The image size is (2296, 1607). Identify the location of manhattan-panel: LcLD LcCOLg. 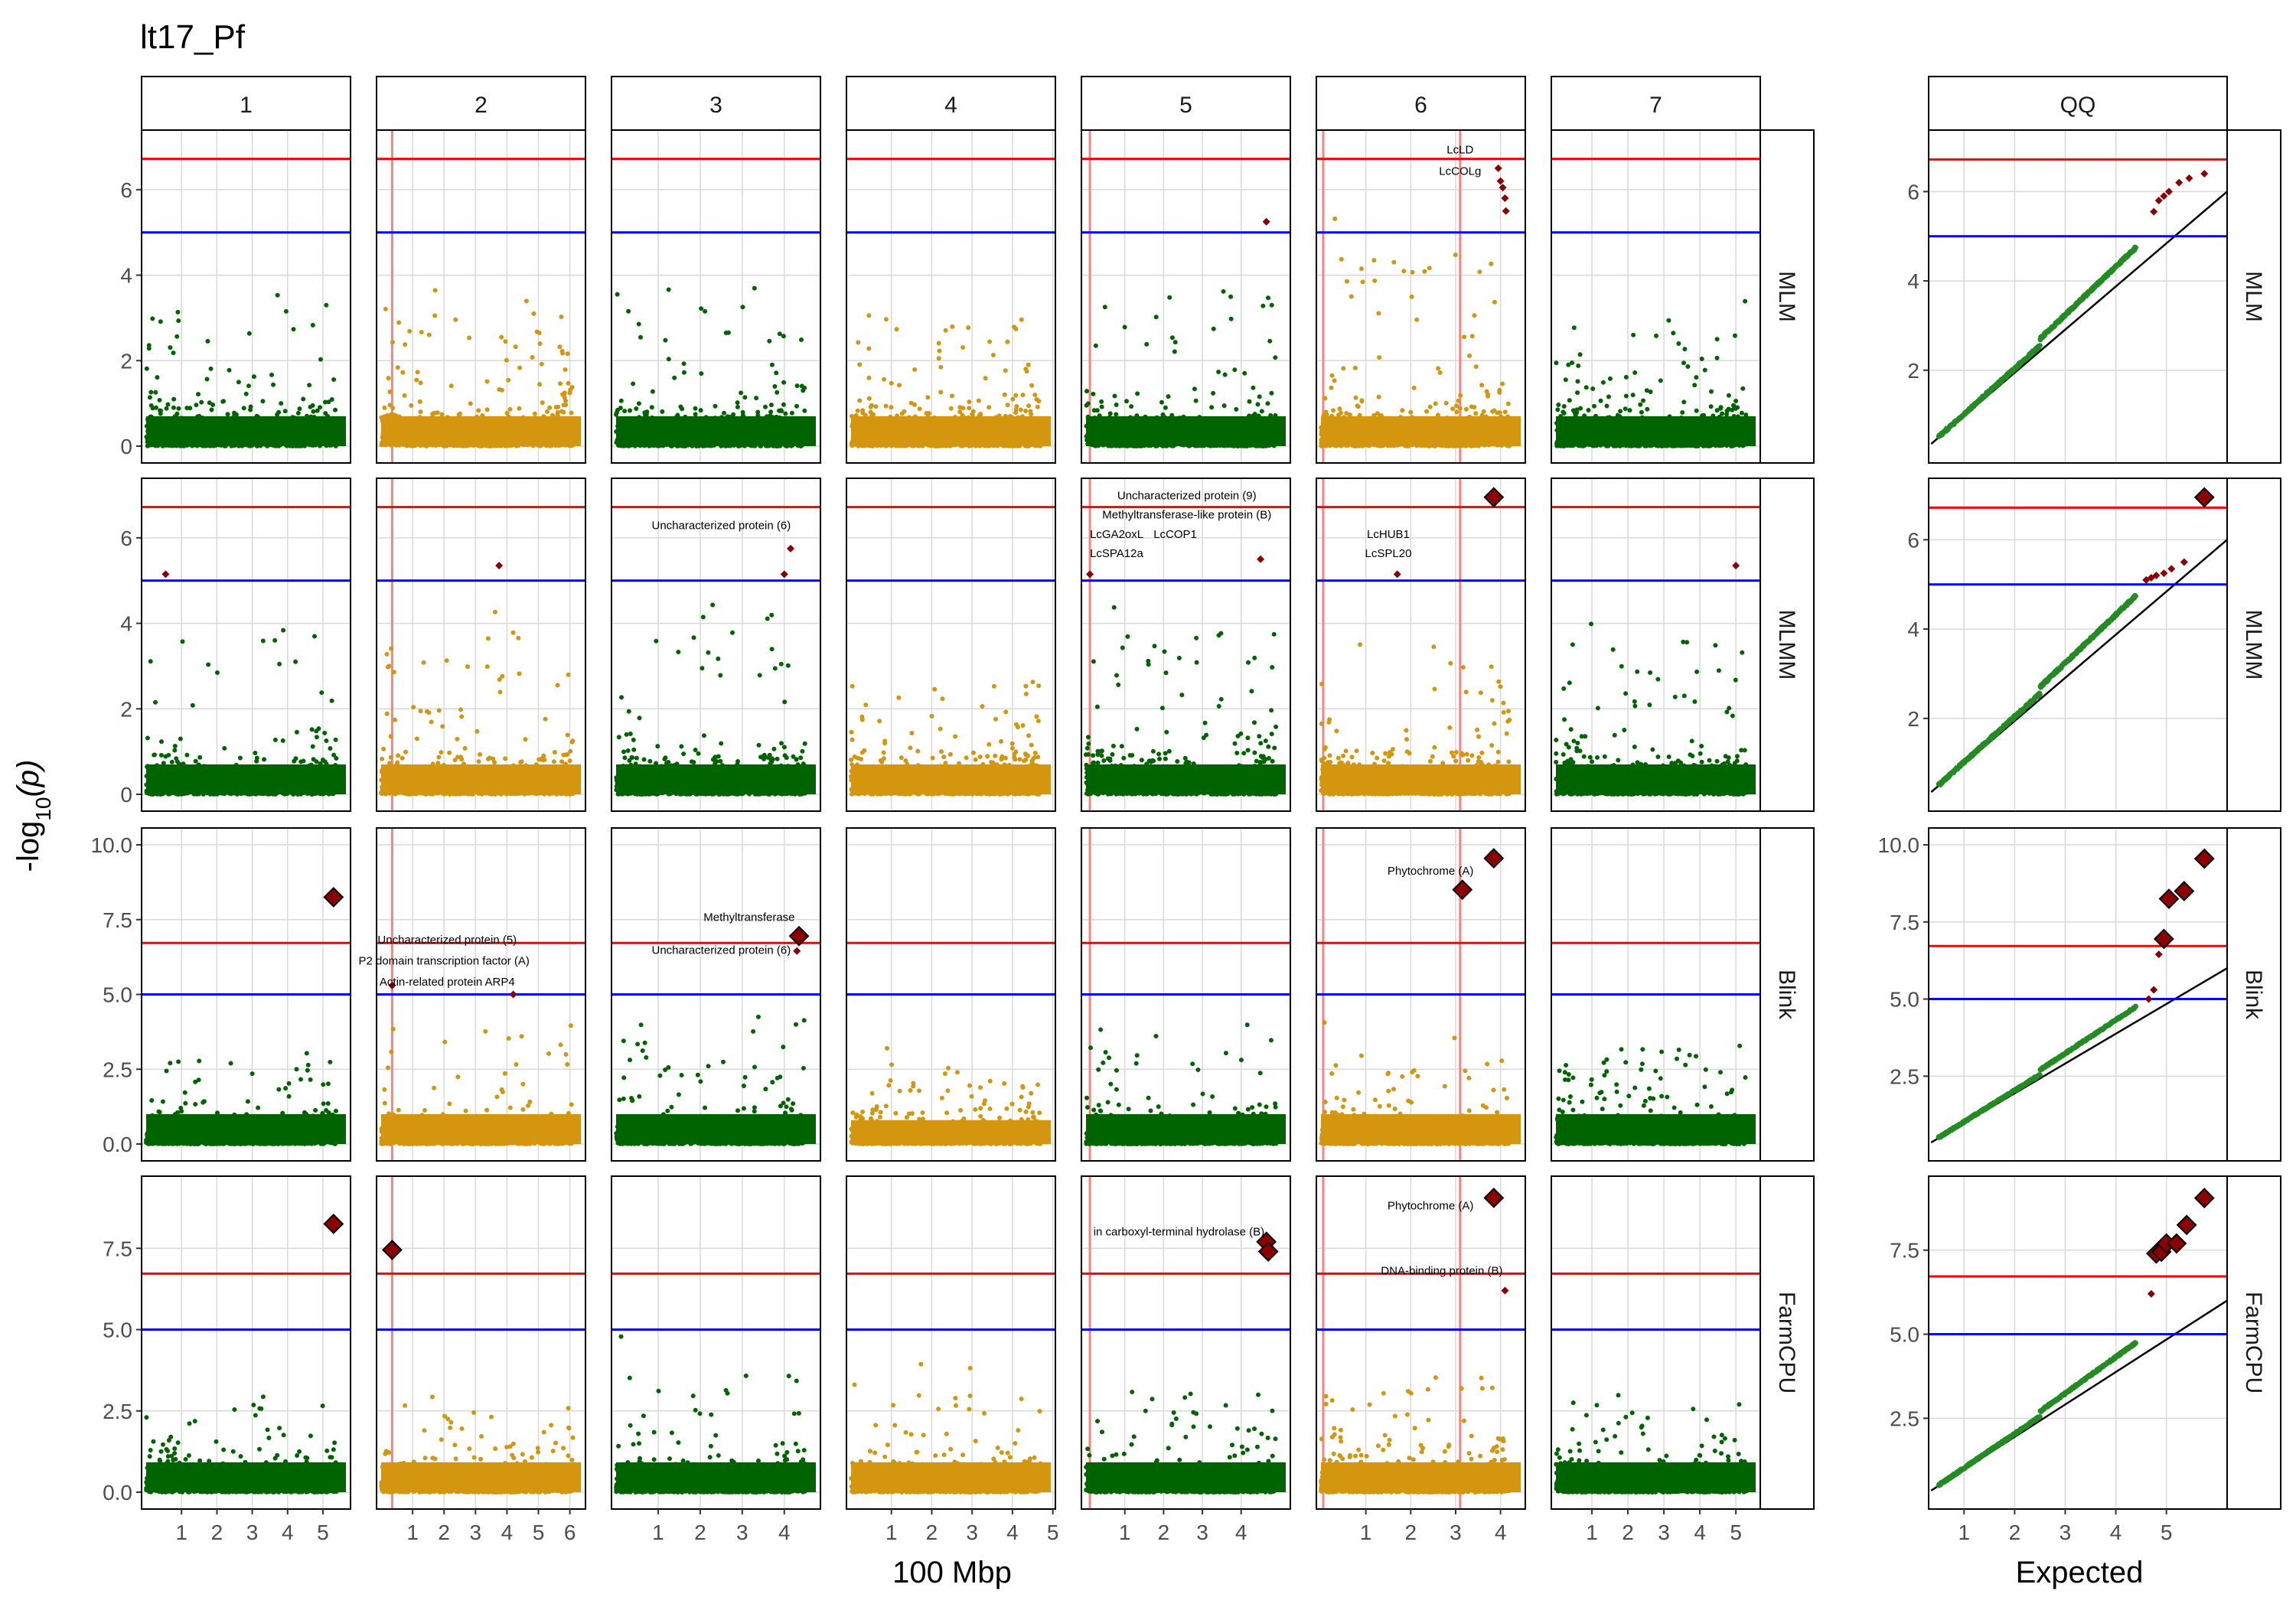
(1421, 296).